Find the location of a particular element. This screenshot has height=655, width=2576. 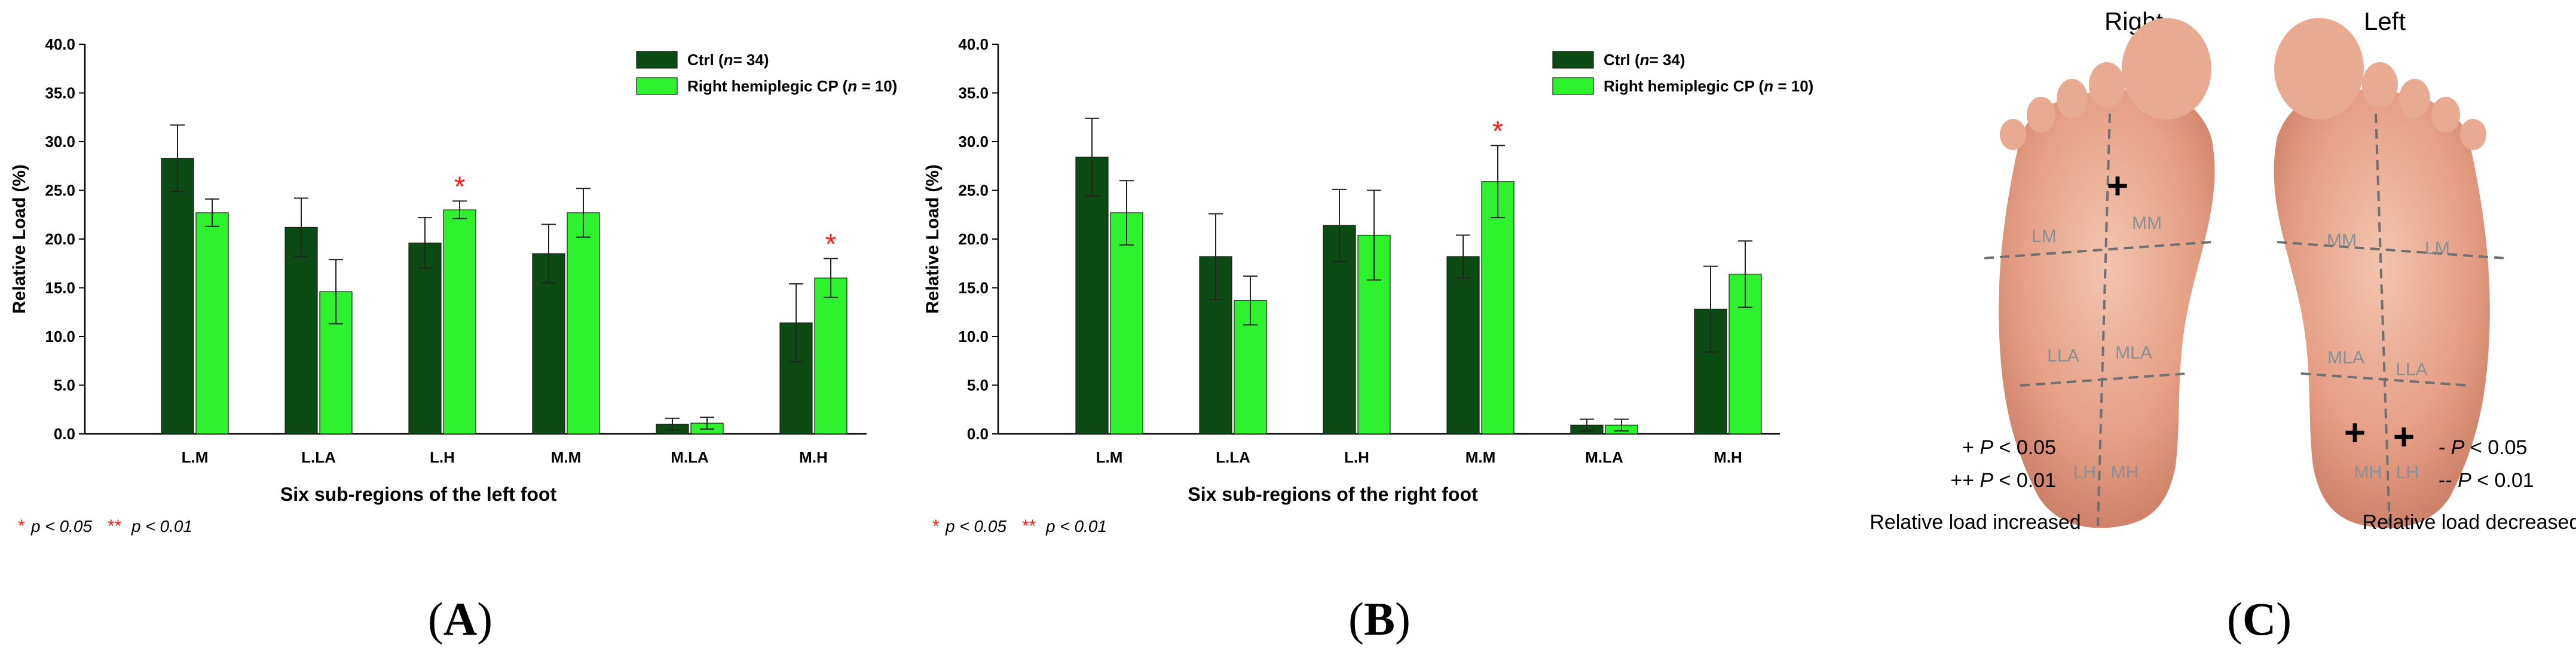

x-axis-title: Six sub-regions of the left foot is located at coordinates (418, 494).